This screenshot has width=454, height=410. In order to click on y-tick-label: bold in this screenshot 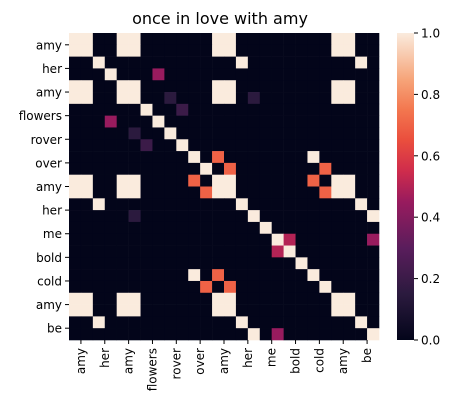, I will do `click(49, 258)`.